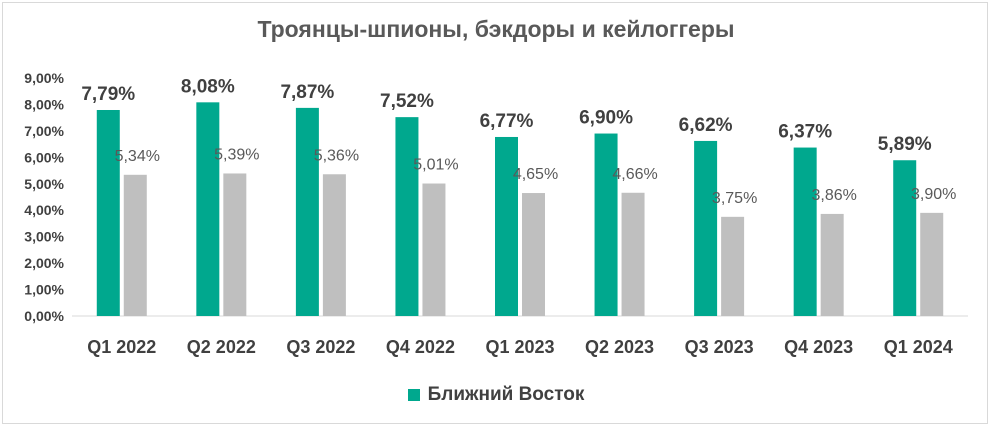 The width and height of the screenshot is (992, 428). I want to click on data-label-series-2: 5,39%, so click(236, 154).